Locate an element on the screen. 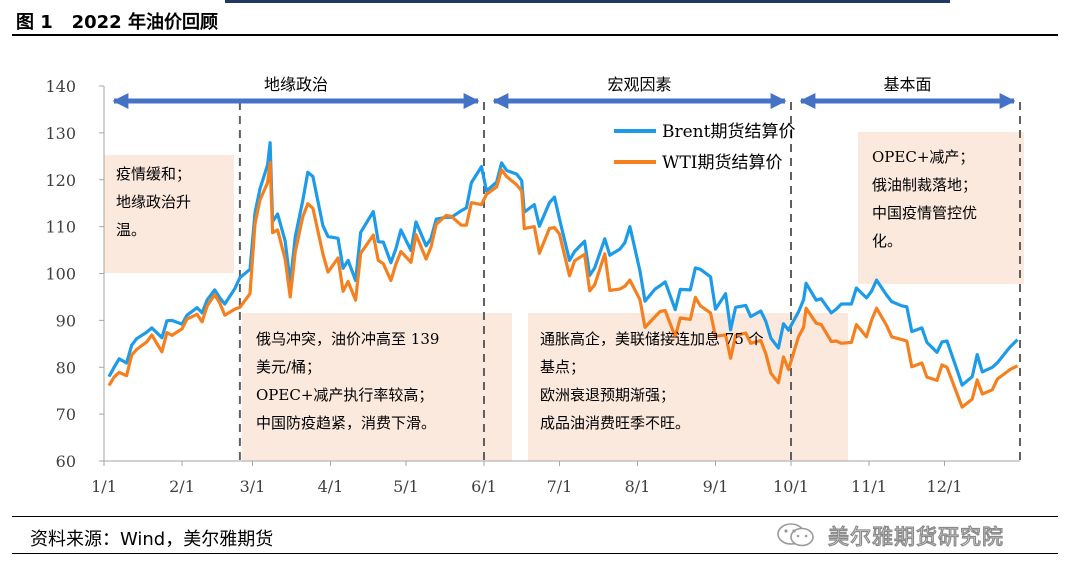  note-line: 通胀高企，美联储接连加息 75 个 is located at coordinates (652, 339).